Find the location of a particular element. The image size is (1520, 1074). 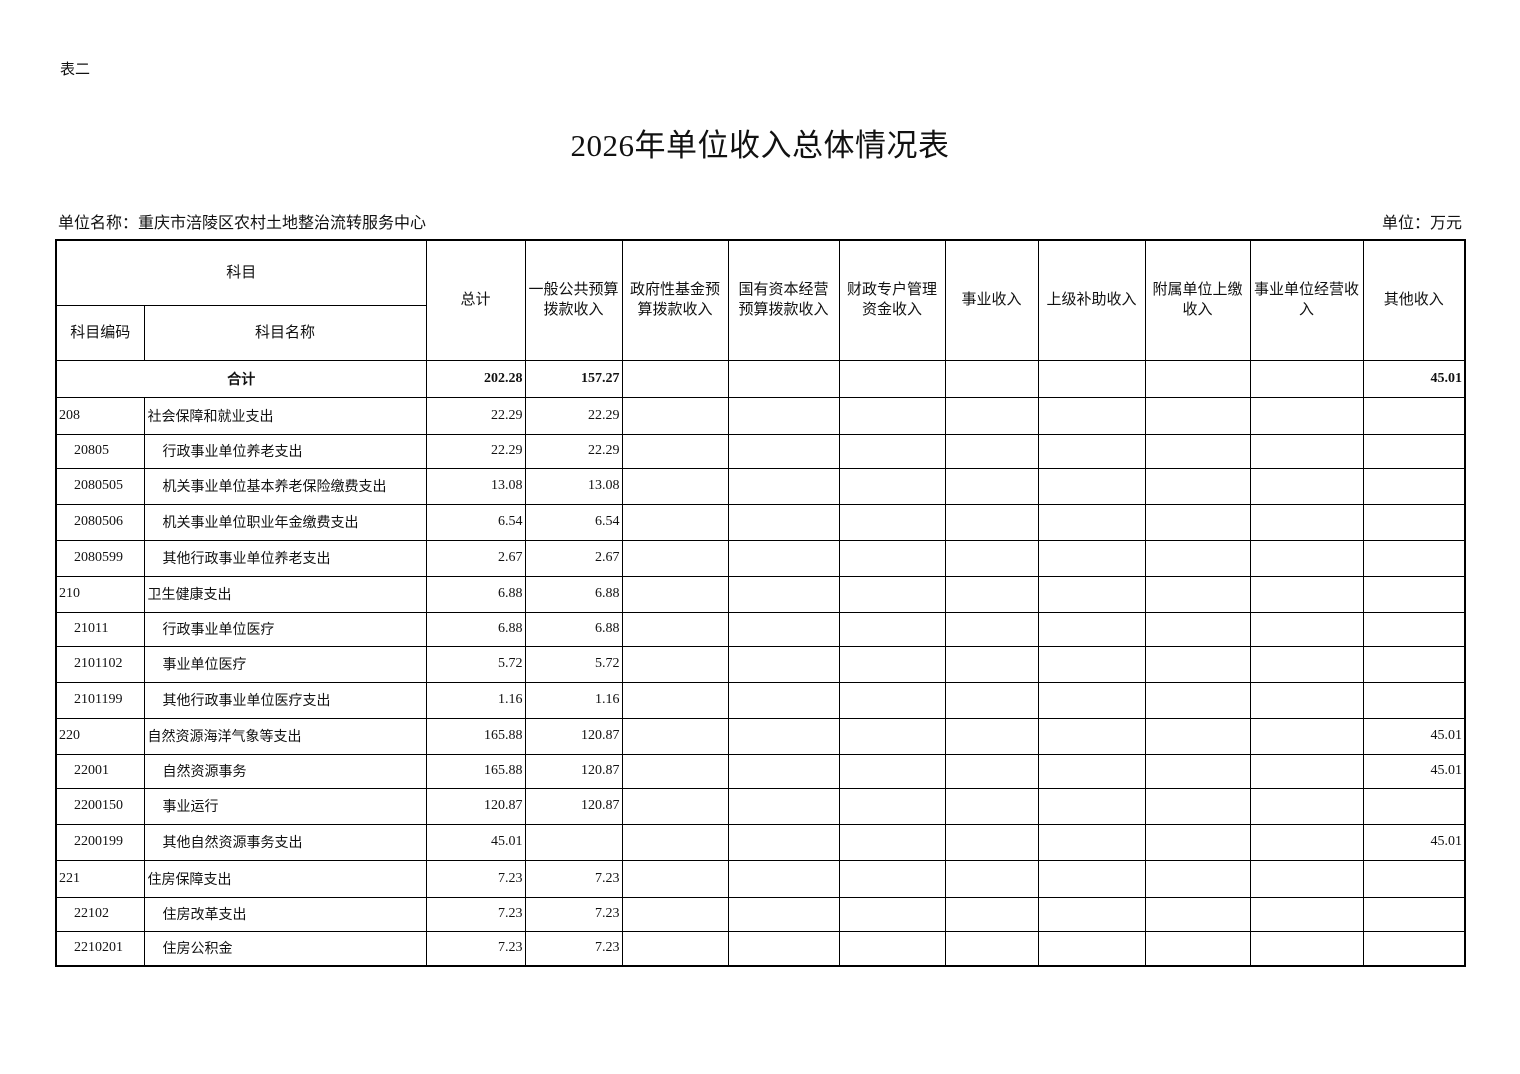

subject-name: 住房改革支出 is located at coordinates (285, 914).